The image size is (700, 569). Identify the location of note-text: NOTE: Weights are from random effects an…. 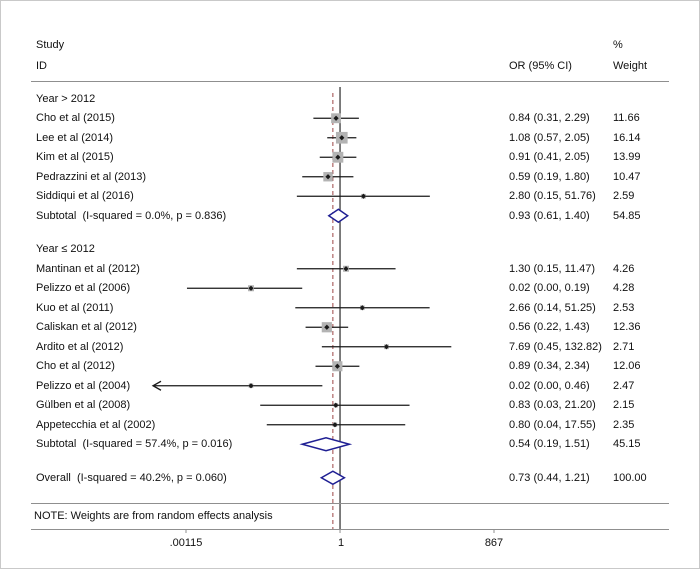
(153, 516).